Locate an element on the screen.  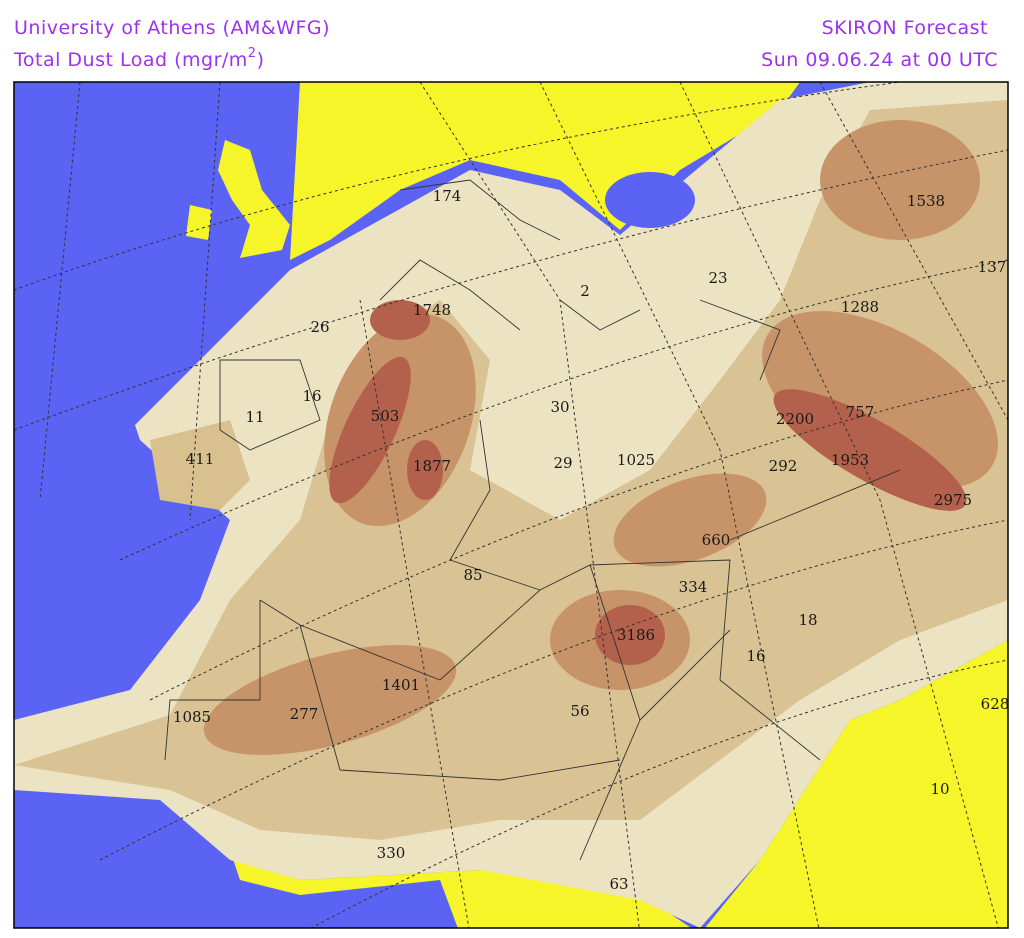
land-africa-east is located at coordinates (856, 784).